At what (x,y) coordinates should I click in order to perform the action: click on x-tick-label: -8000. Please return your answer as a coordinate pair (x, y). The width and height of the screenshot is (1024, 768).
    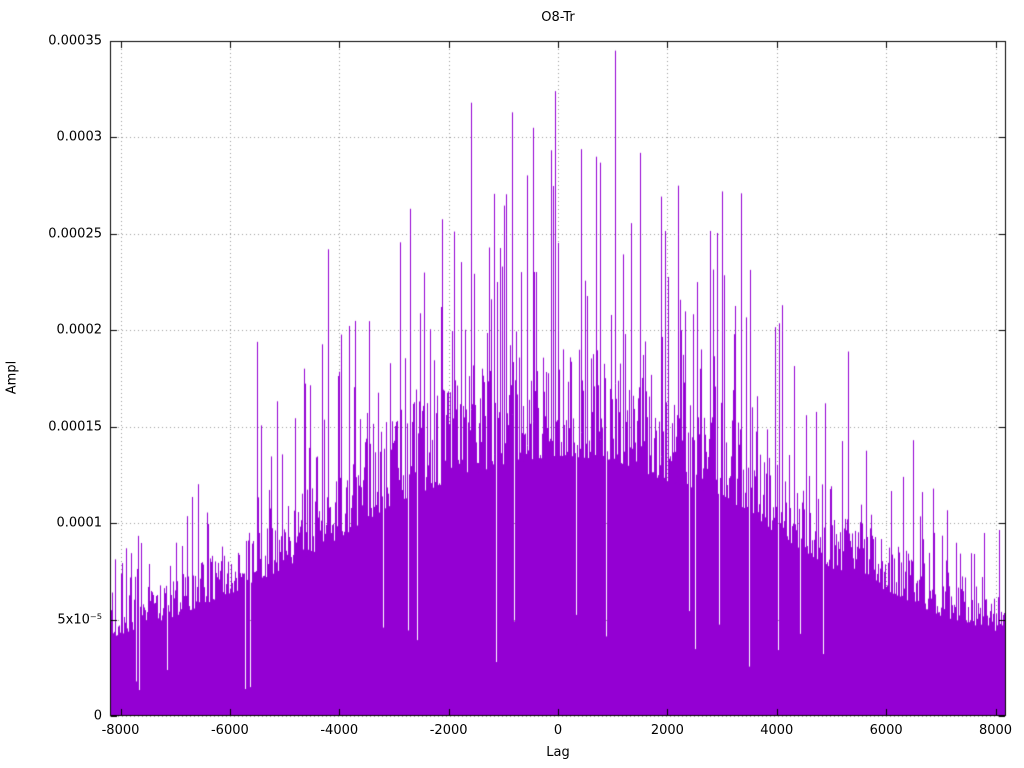
    Looking at the image, I should click on (120, 730).